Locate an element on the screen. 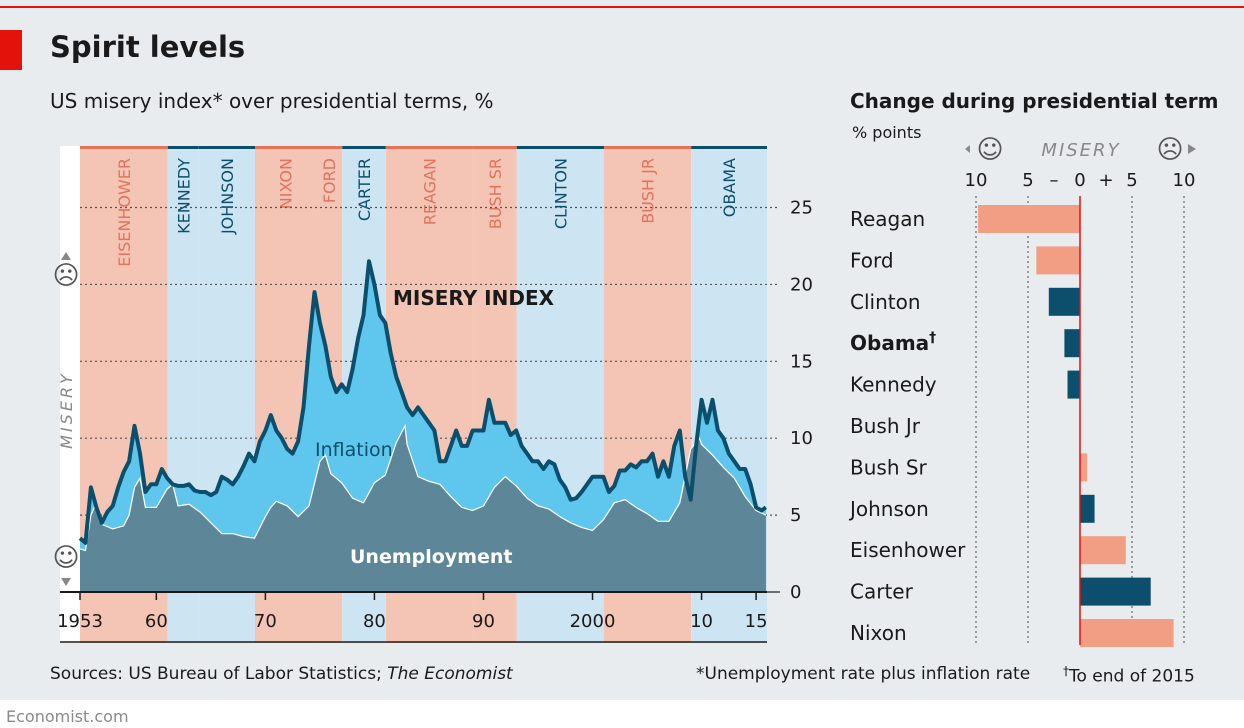  y-tick-label: 25 is located at coordinates (801, 208).